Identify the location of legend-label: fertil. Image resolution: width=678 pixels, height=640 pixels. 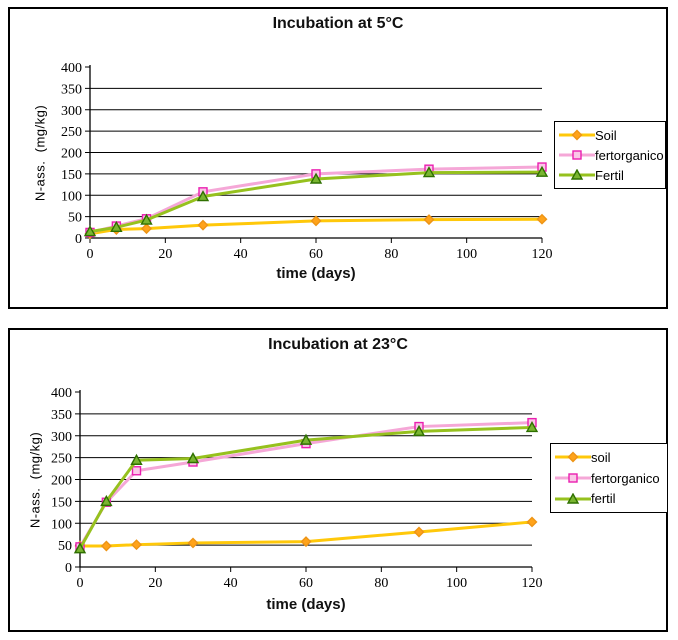
(603, 499).